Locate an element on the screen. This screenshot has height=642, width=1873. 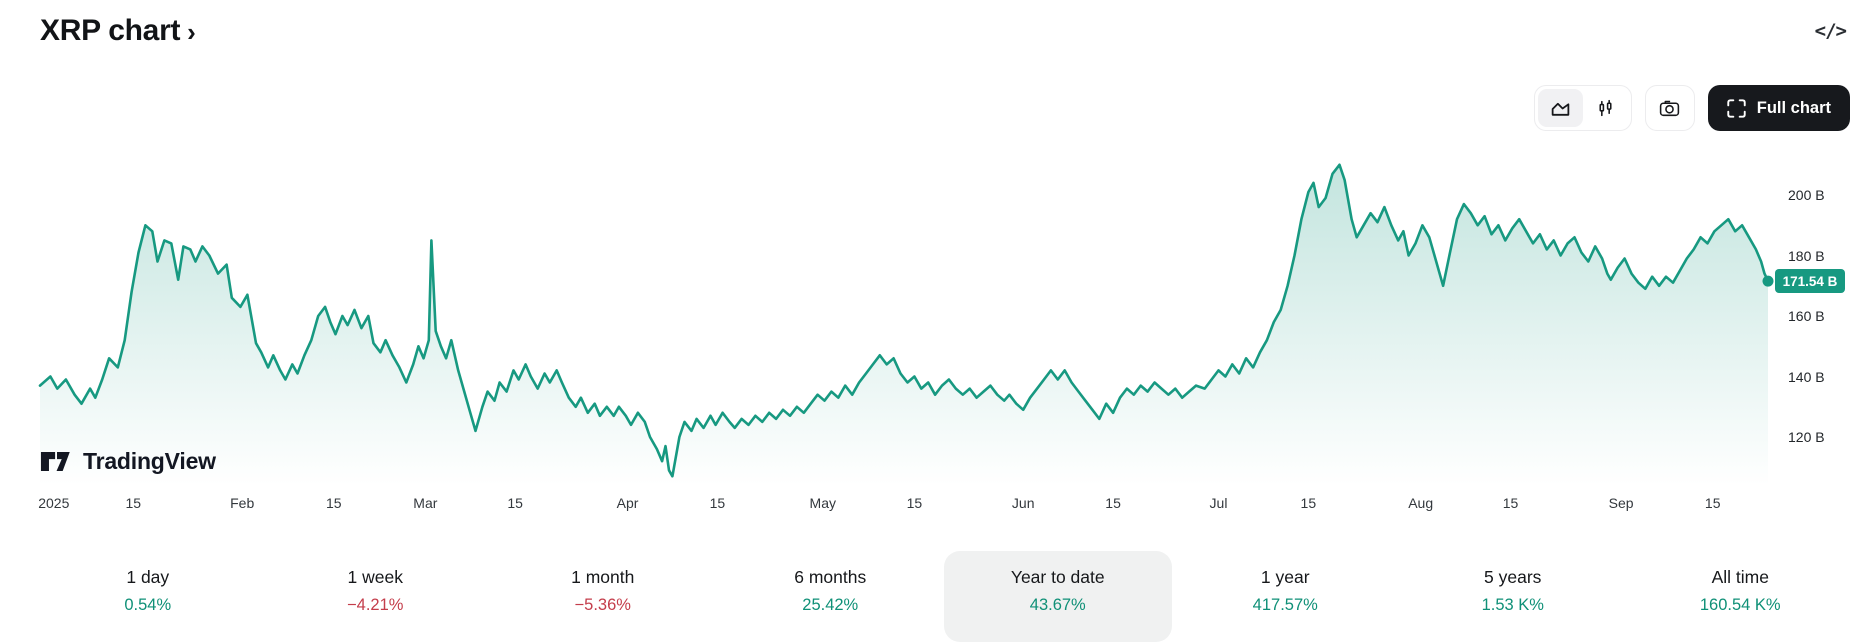
full-chart-button: Full chart is located at coordinates (1778, 108).